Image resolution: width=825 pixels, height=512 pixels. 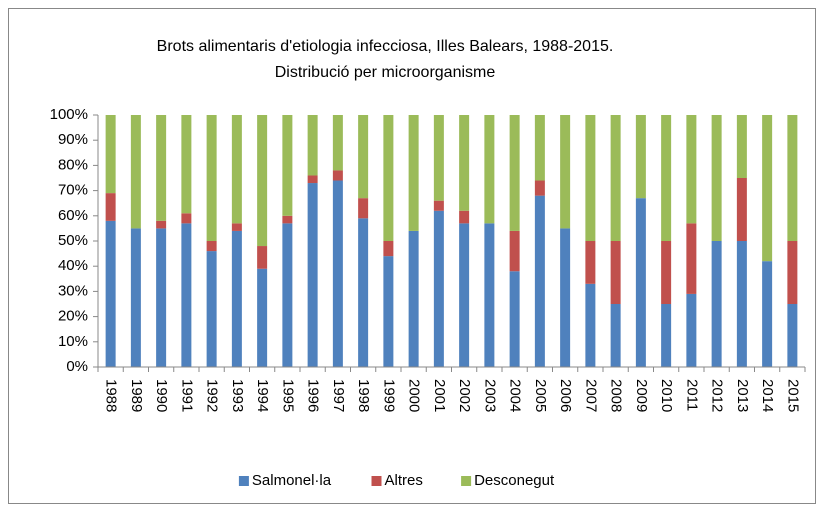 I want to click on y-tick-label: 60%, so click(x=73, y=215).